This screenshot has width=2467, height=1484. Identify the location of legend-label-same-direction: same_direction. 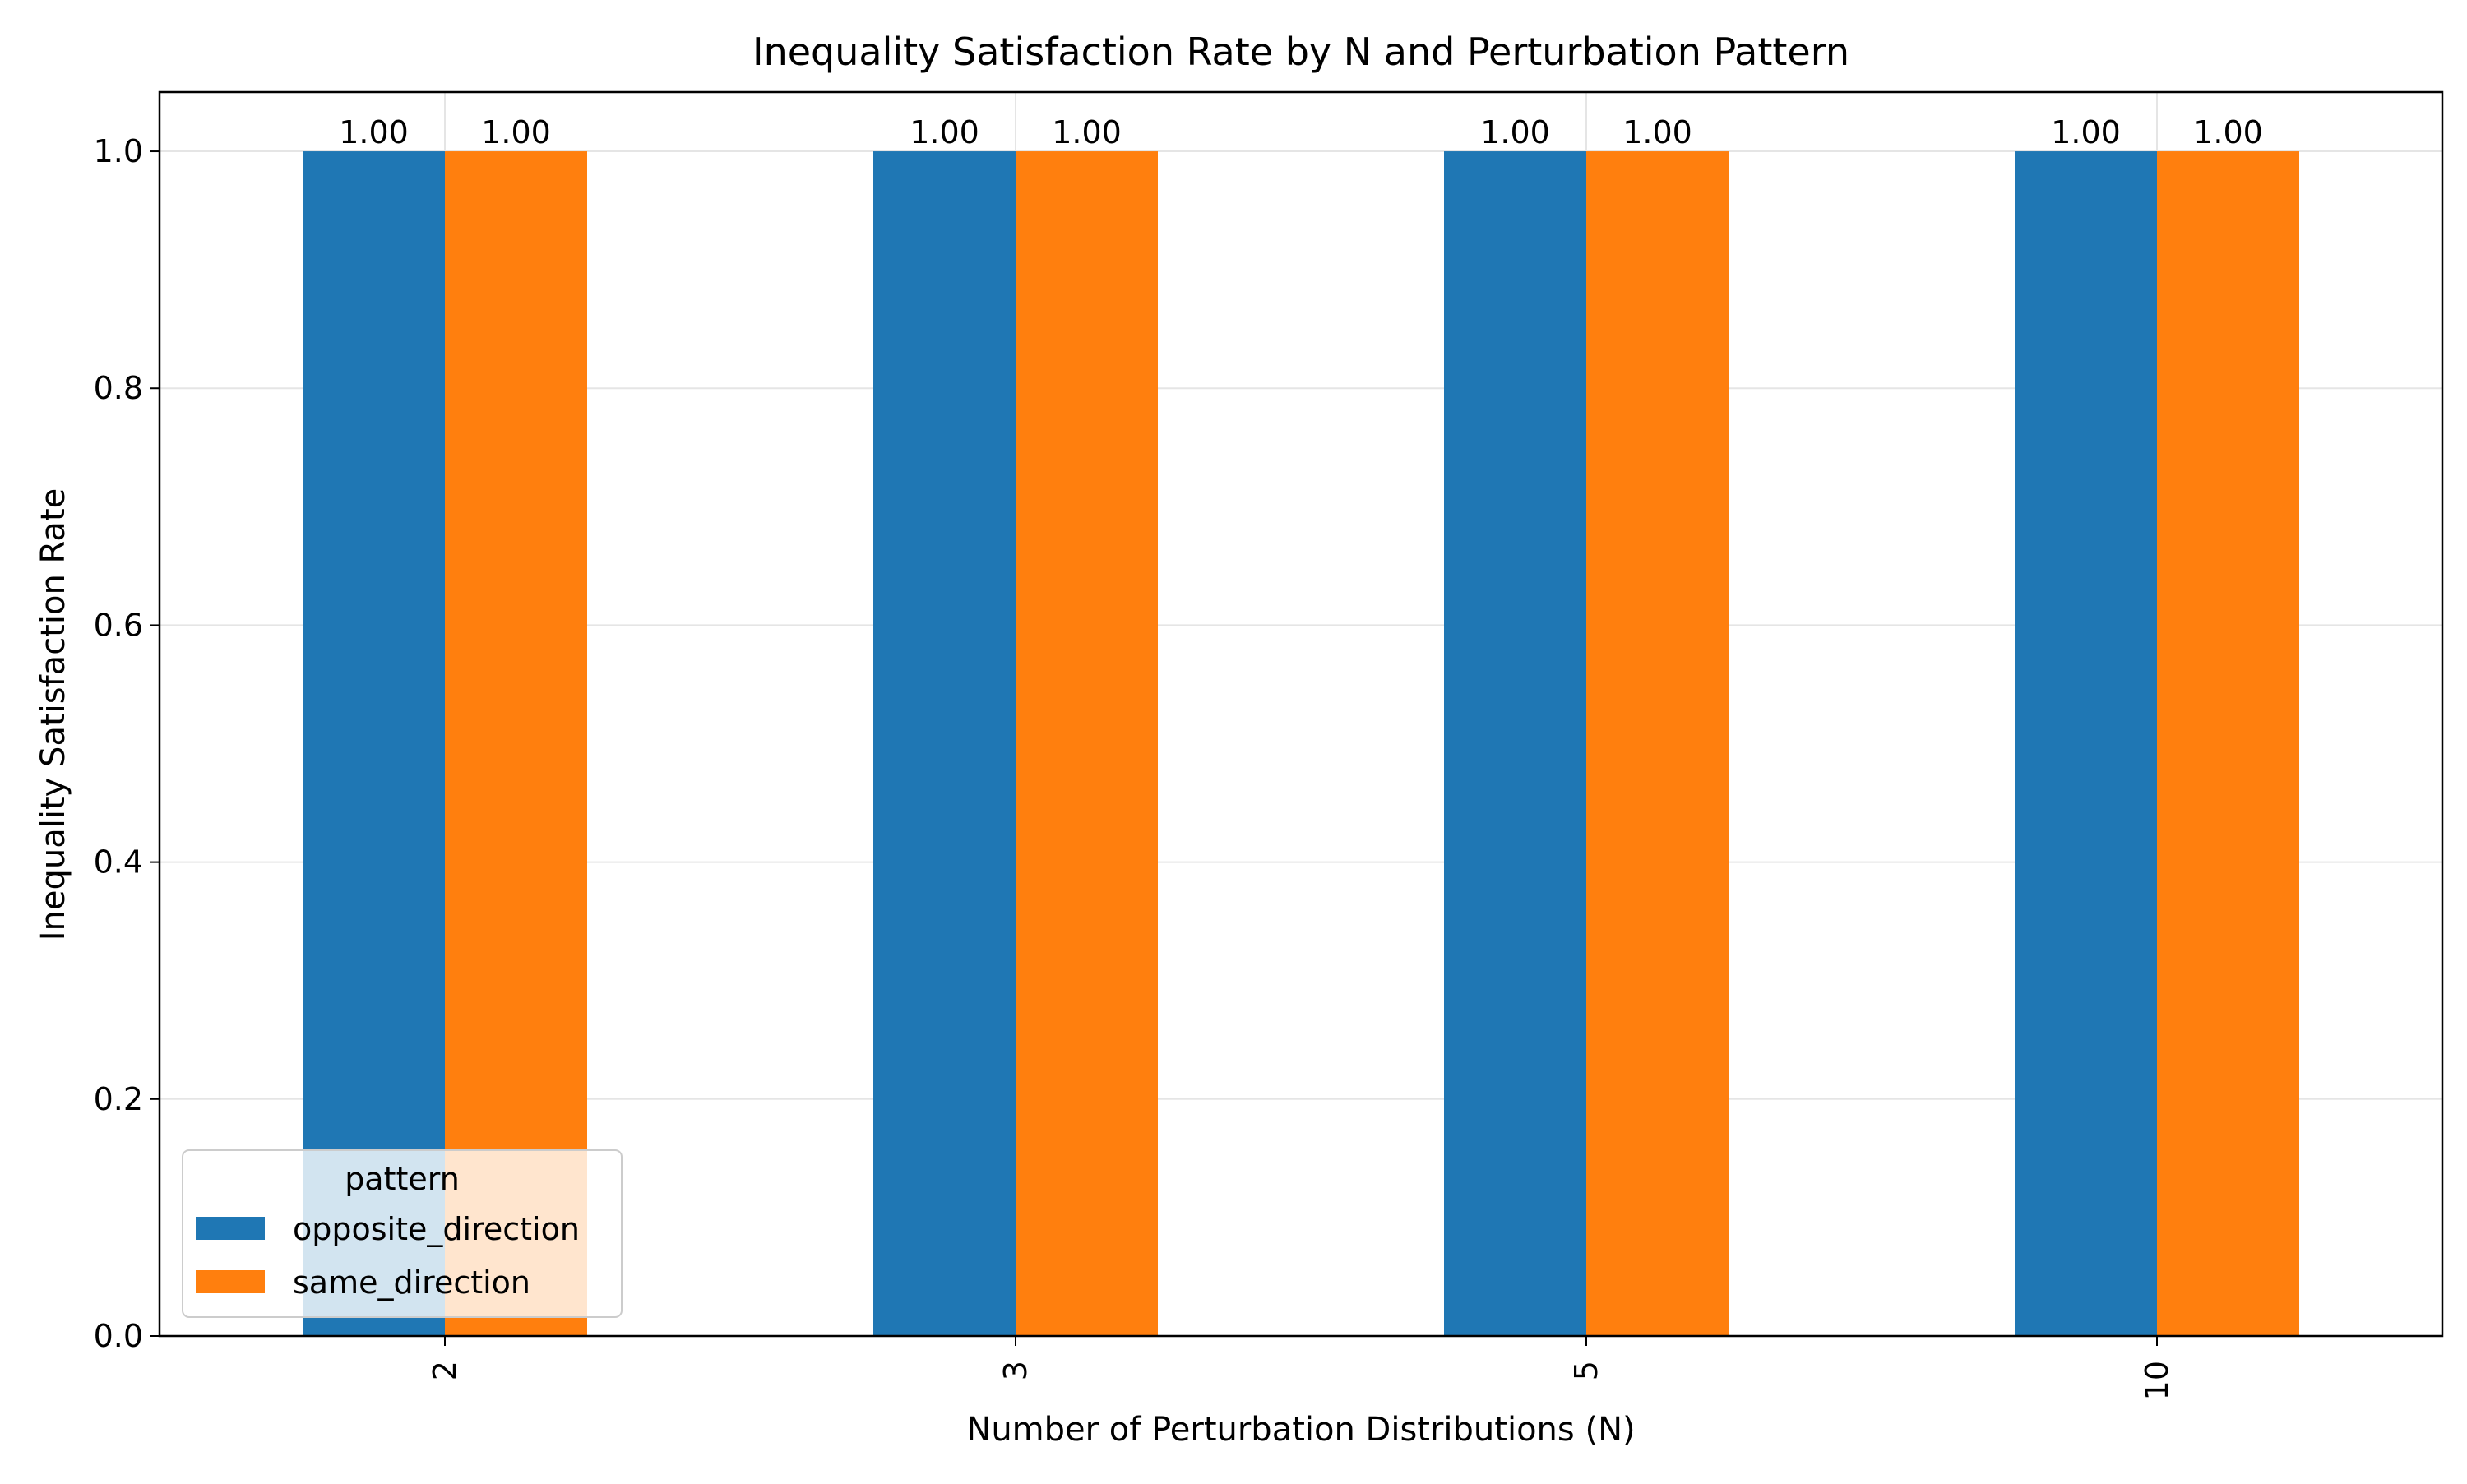
(411, 1282).